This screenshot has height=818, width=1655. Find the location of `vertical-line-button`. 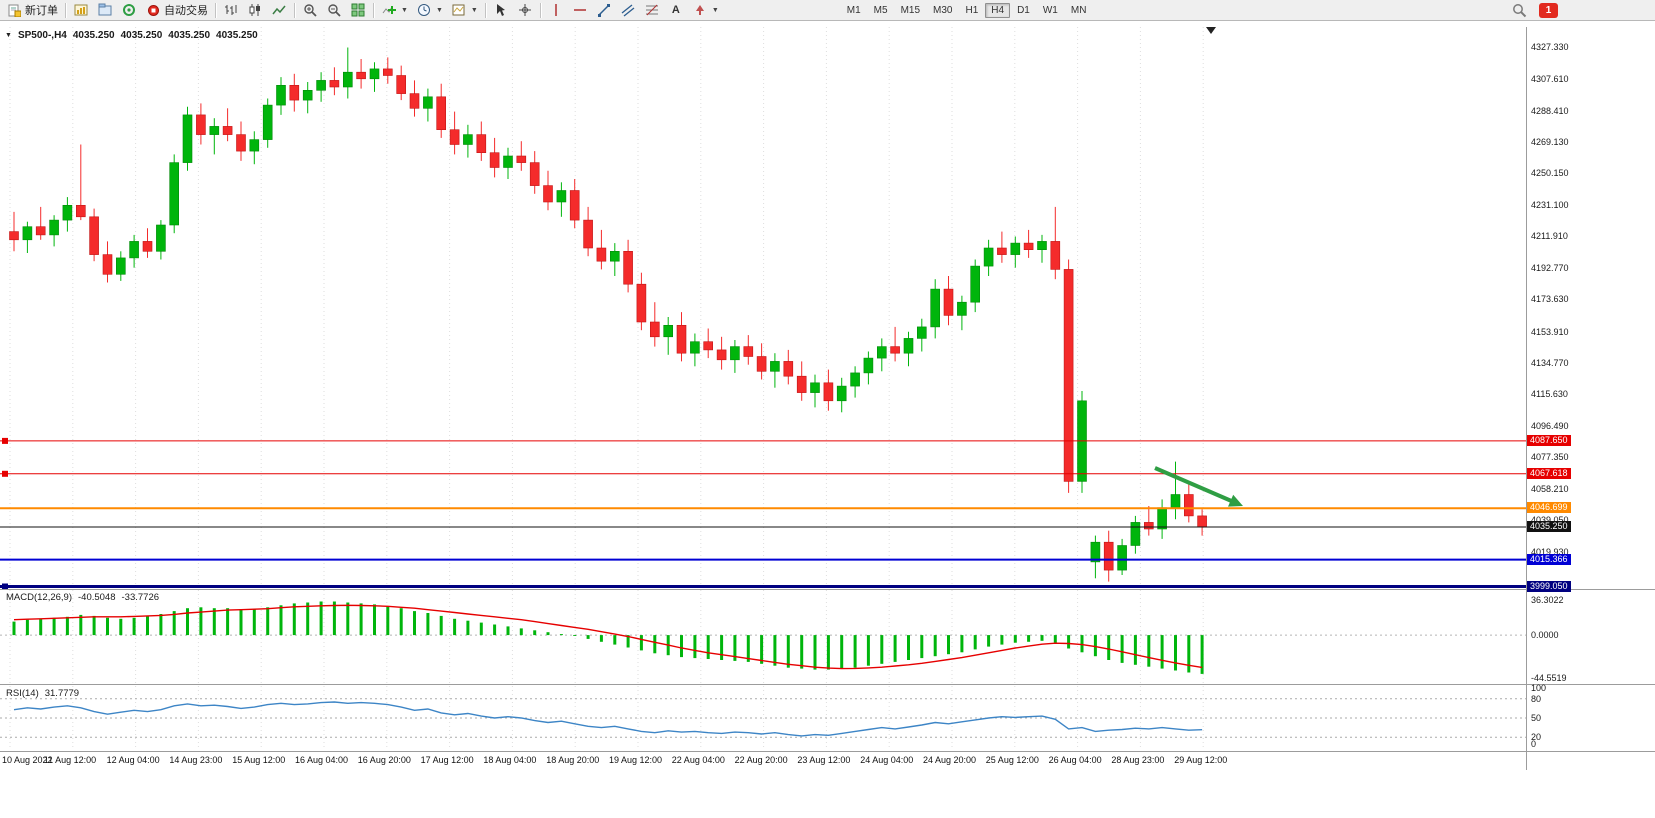

vertical-line-button is located at coordinates (556, 10).